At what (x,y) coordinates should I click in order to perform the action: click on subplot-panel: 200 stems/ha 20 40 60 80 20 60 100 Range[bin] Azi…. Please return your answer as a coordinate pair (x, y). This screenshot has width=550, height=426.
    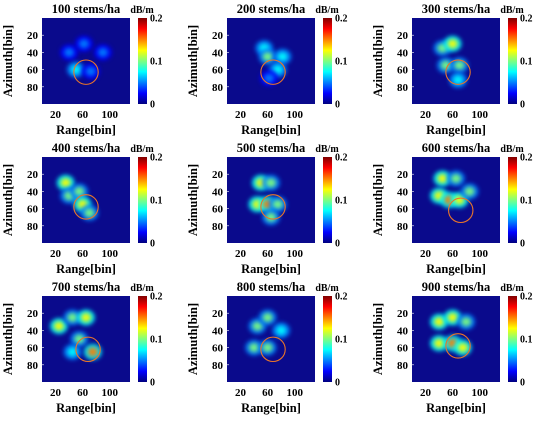
    Looking at the image, I should click on (267, 69).